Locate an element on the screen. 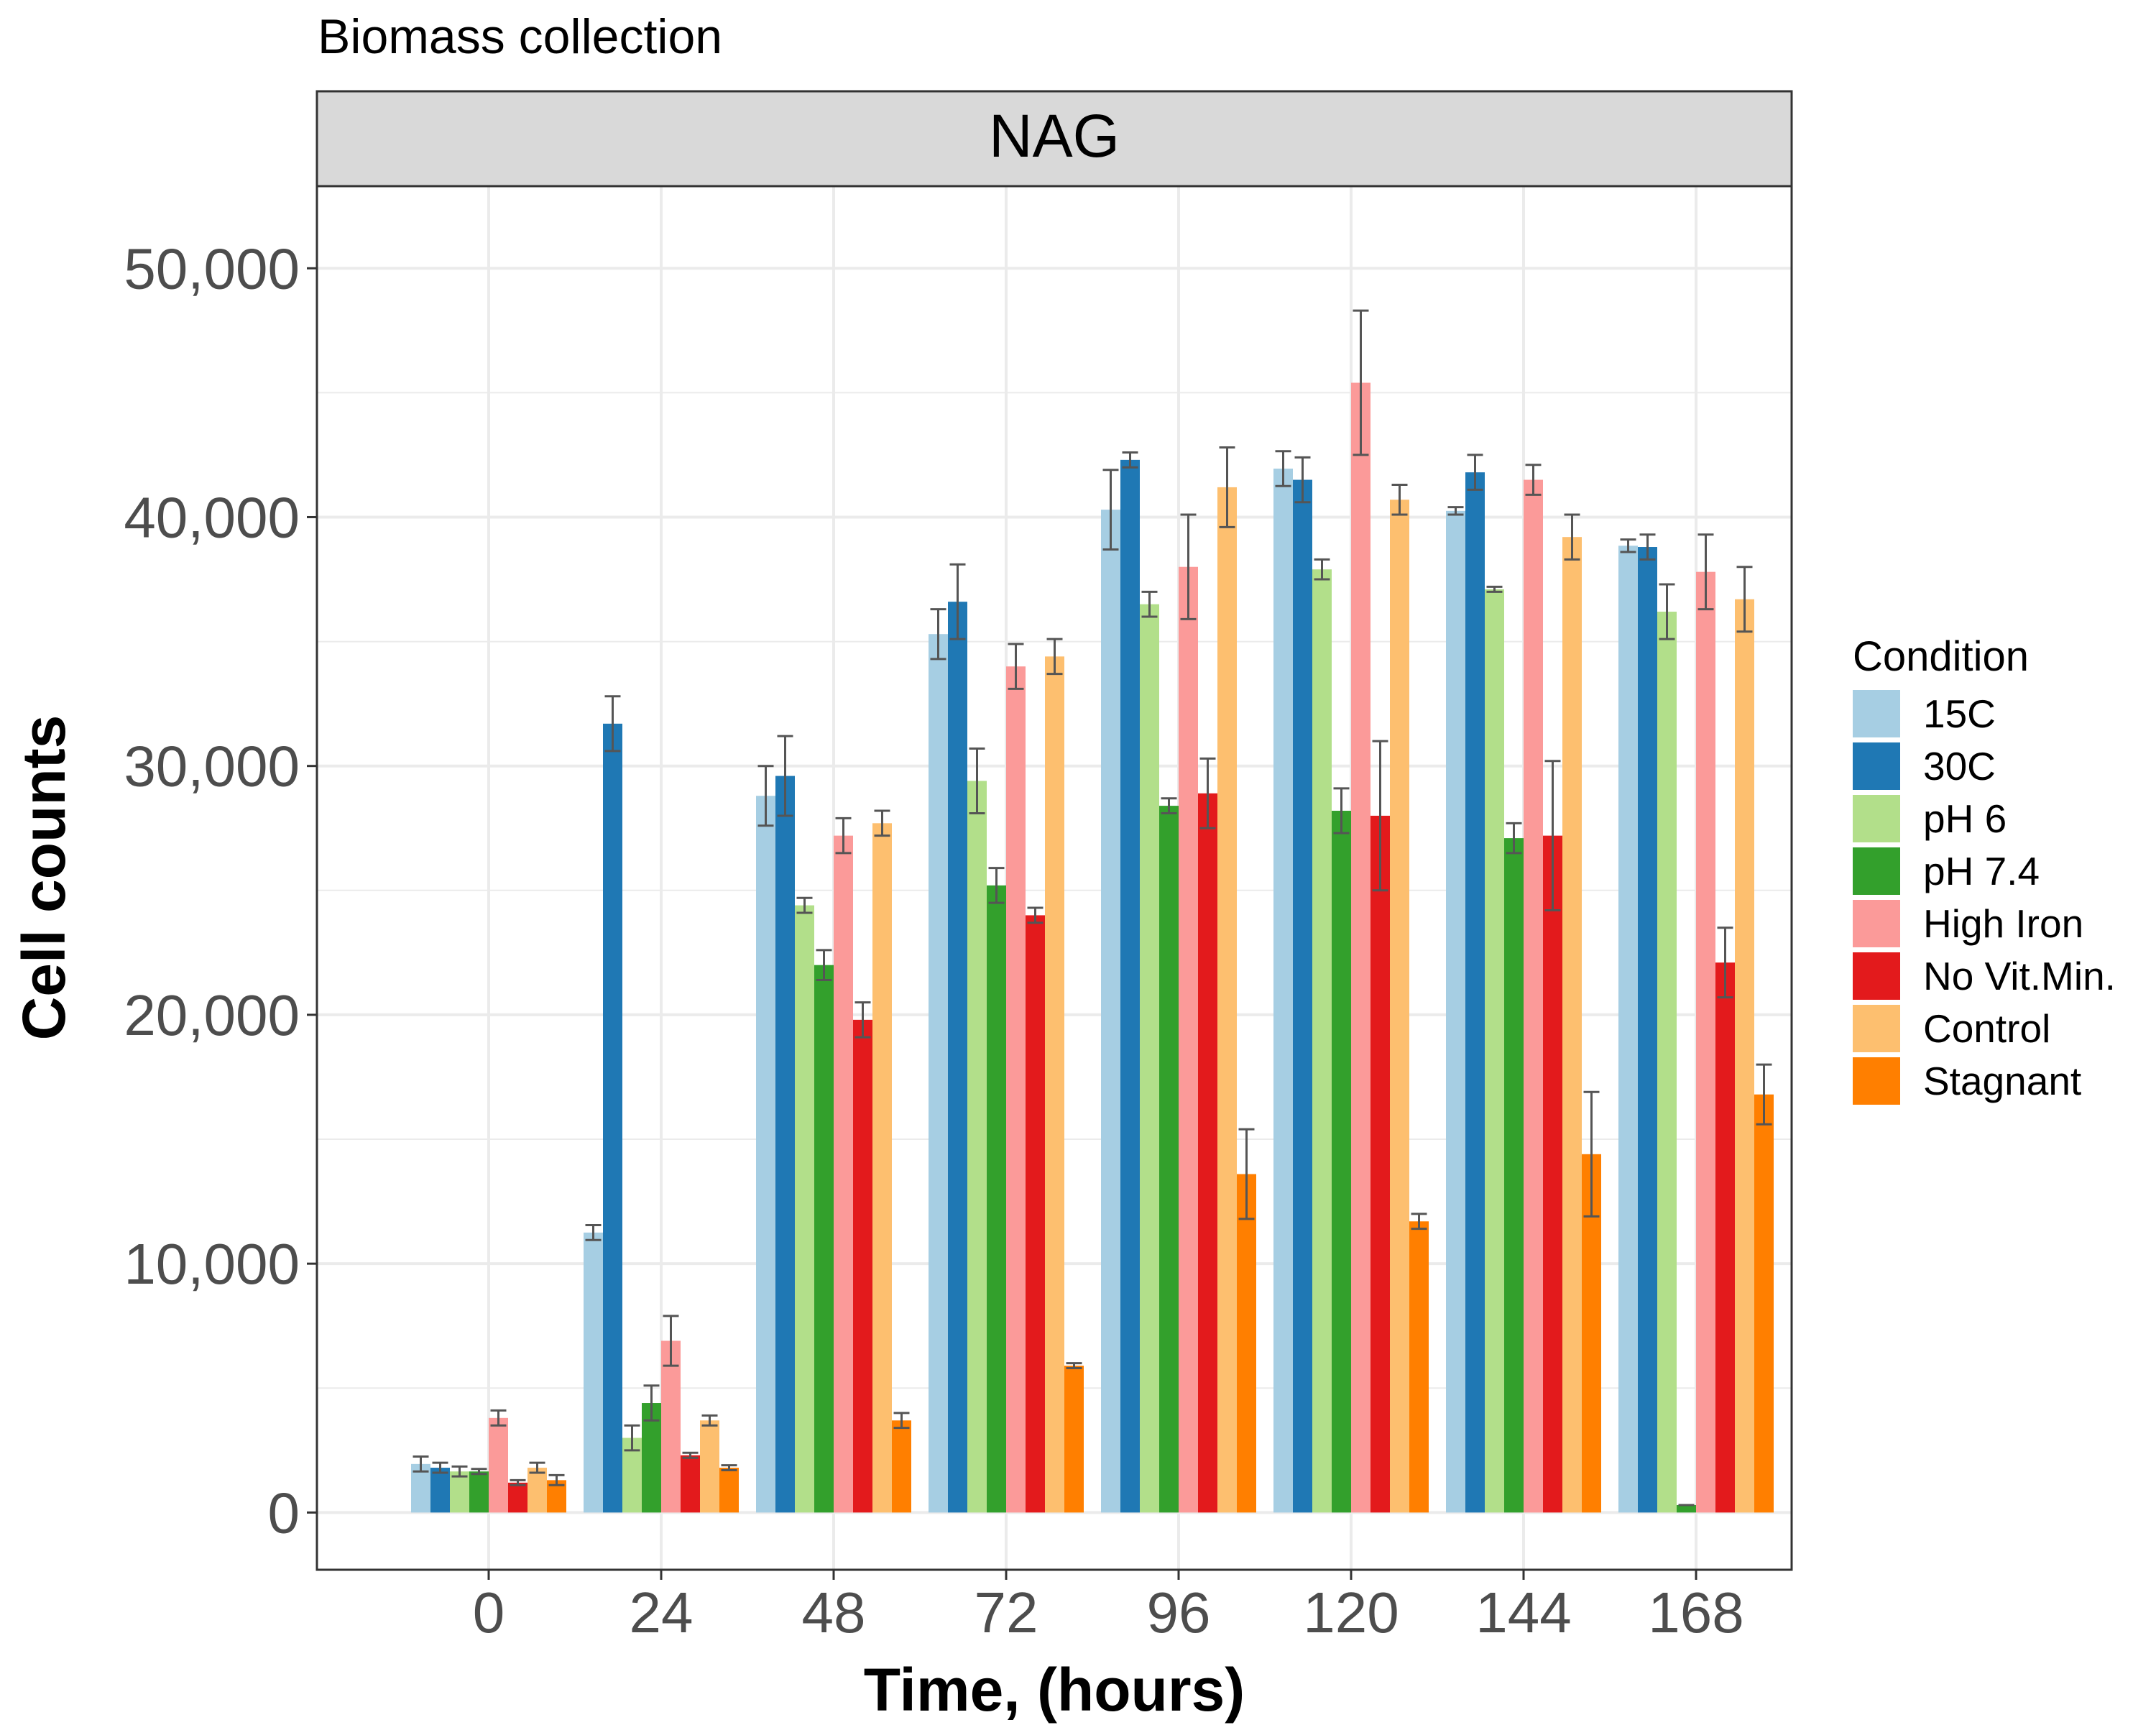 Image resolution: width=2156 pixels, height=1725 pixels. facet-strip is located at coordinates (1054, 139).